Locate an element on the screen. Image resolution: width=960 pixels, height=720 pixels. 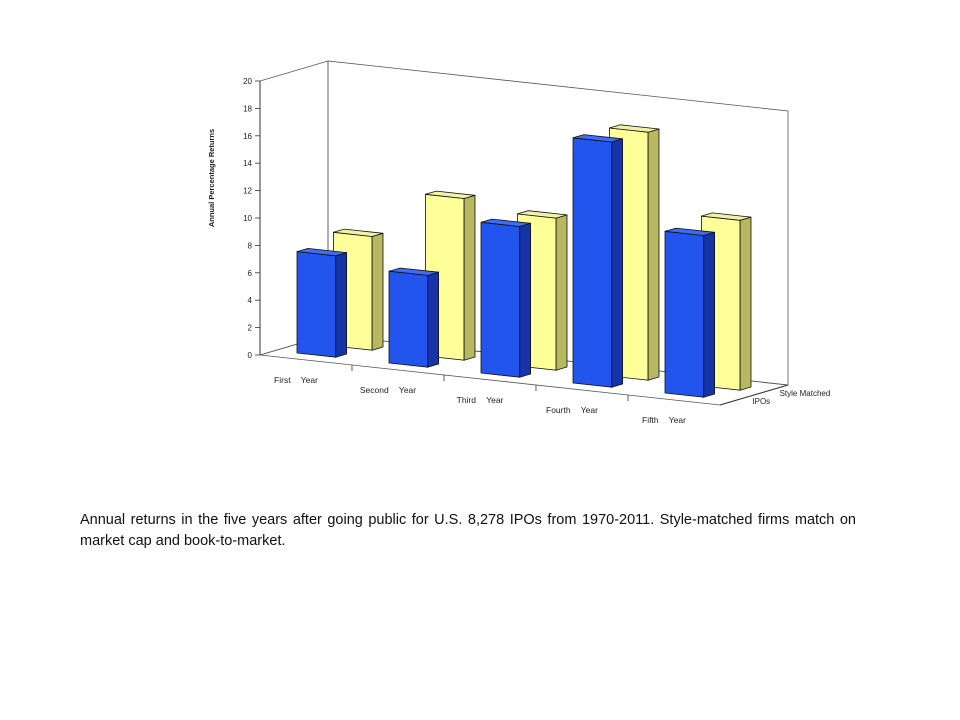
bar-ipos-second-year is located at coordinates (414, 317).